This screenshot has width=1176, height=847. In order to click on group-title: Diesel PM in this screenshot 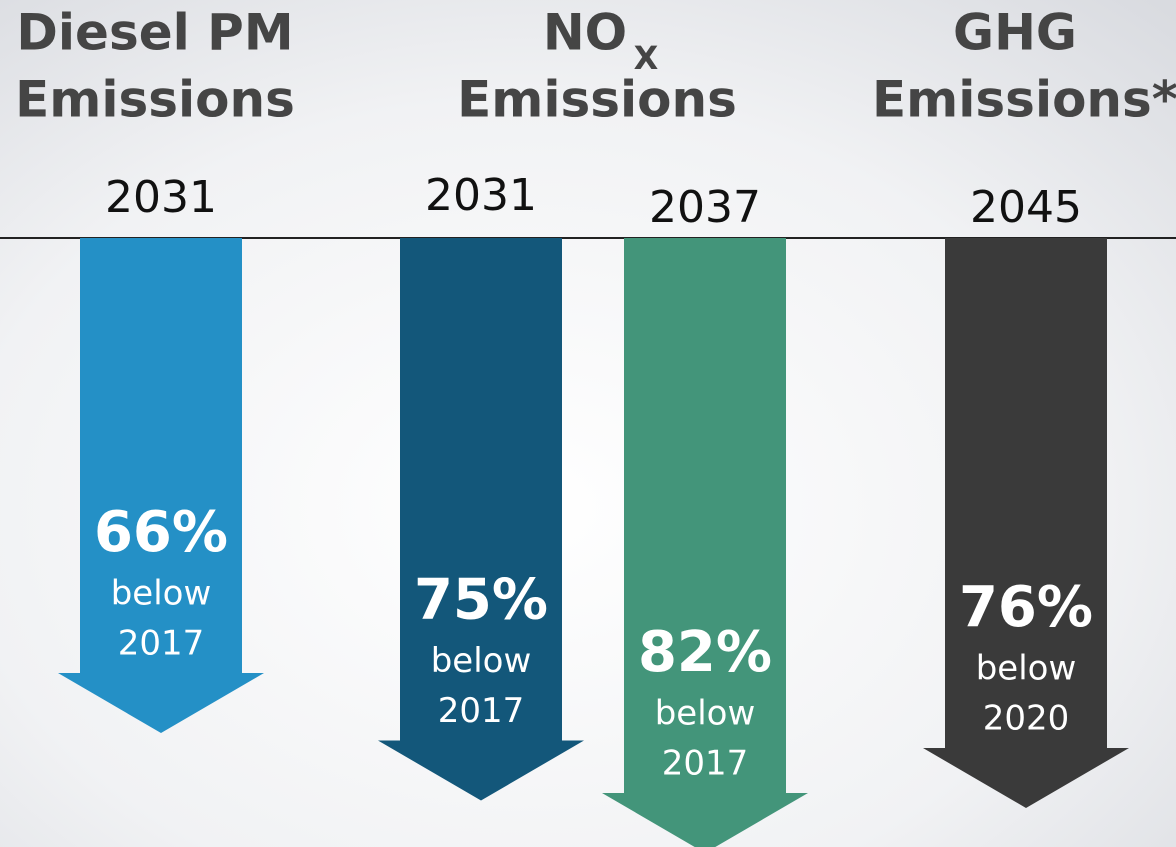, I will do `click(154, 33)`.